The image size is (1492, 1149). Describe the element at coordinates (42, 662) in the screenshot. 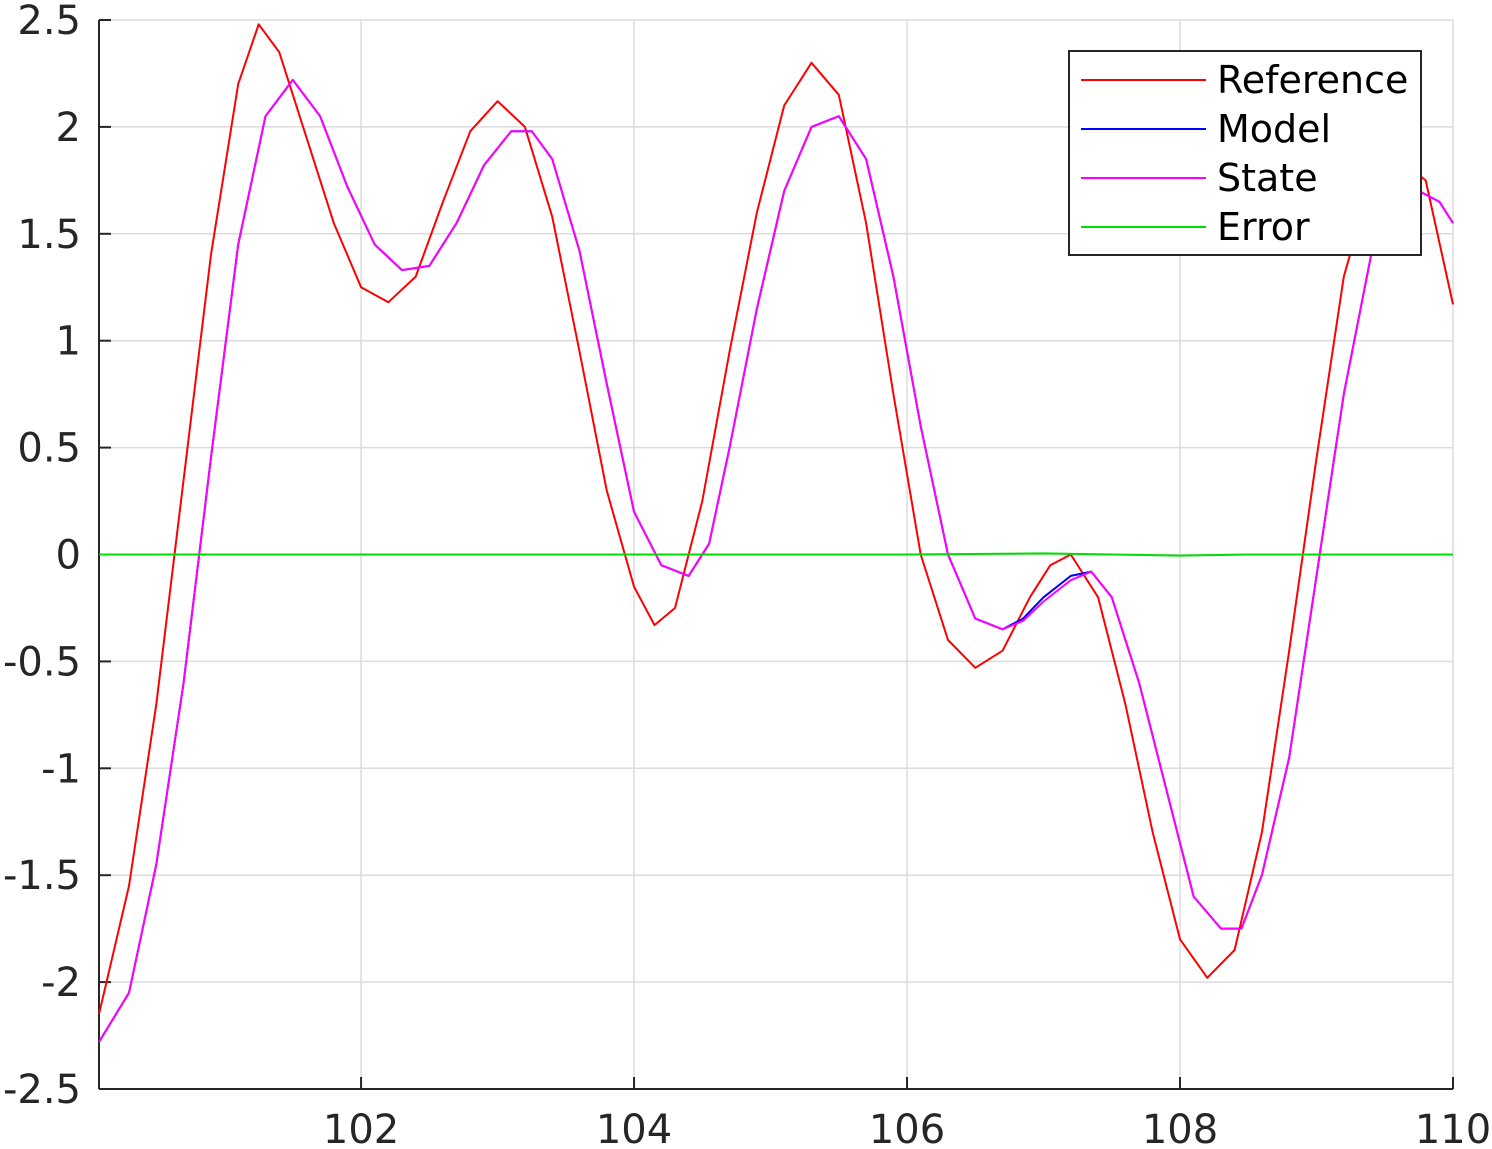

I see `y-tick-label: -0.5` at that location.